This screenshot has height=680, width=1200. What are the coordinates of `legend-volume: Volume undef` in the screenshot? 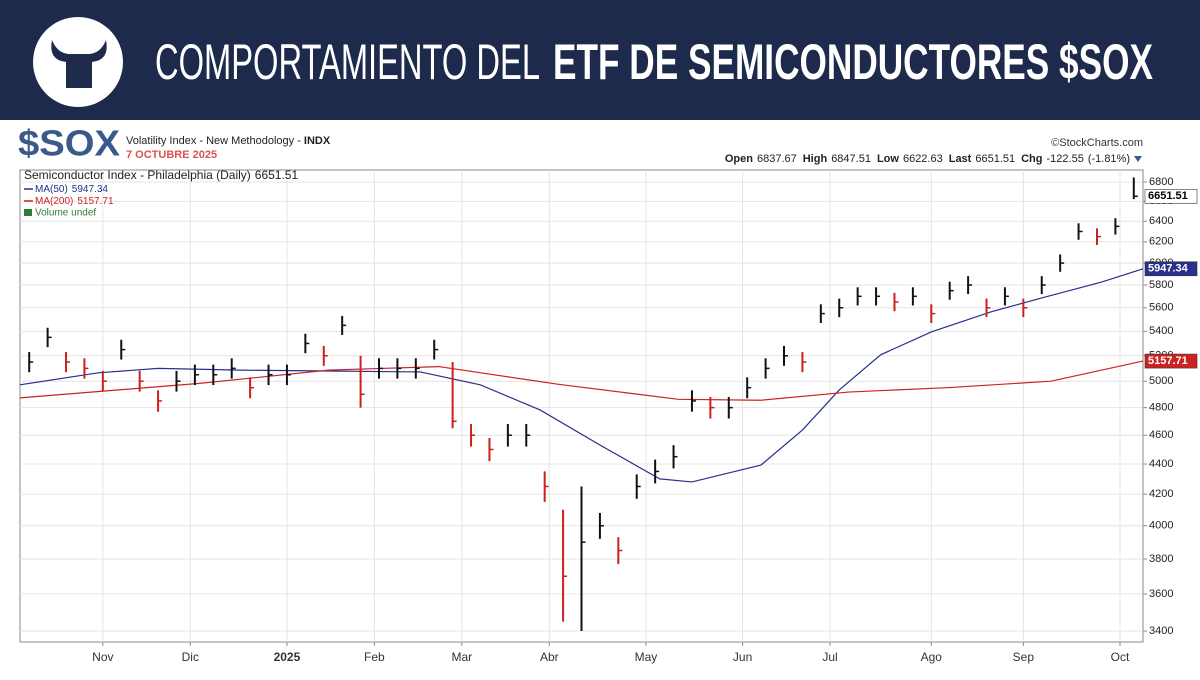 It's located at (65, 213).